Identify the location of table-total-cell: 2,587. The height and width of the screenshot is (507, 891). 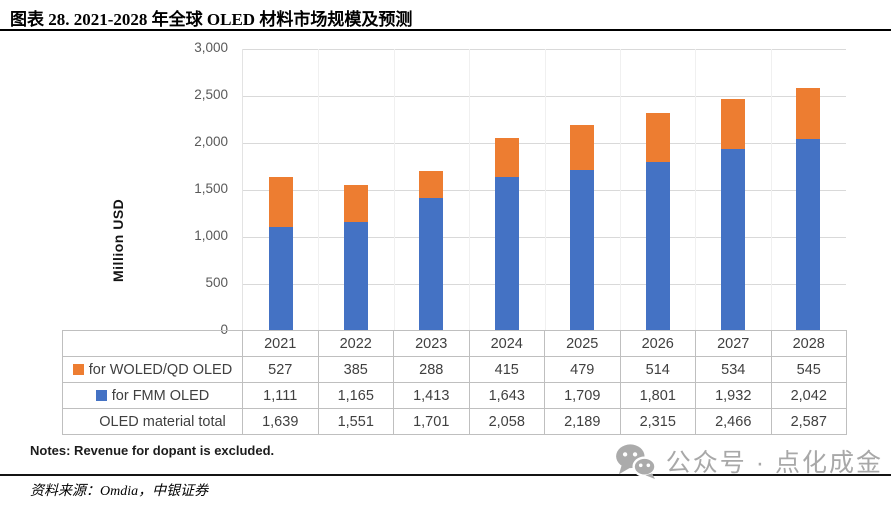
(808, 421).